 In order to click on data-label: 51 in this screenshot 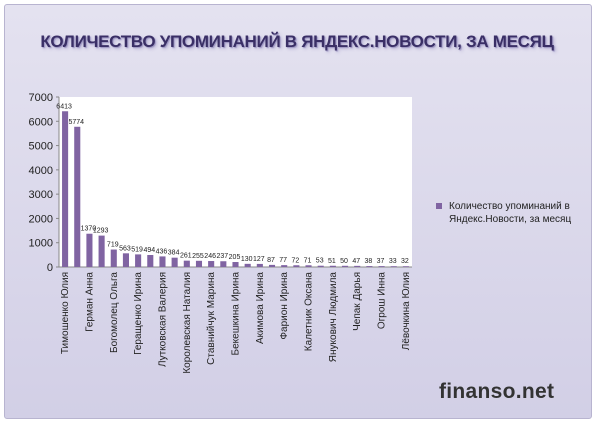, I will do `click(332, 261)`.